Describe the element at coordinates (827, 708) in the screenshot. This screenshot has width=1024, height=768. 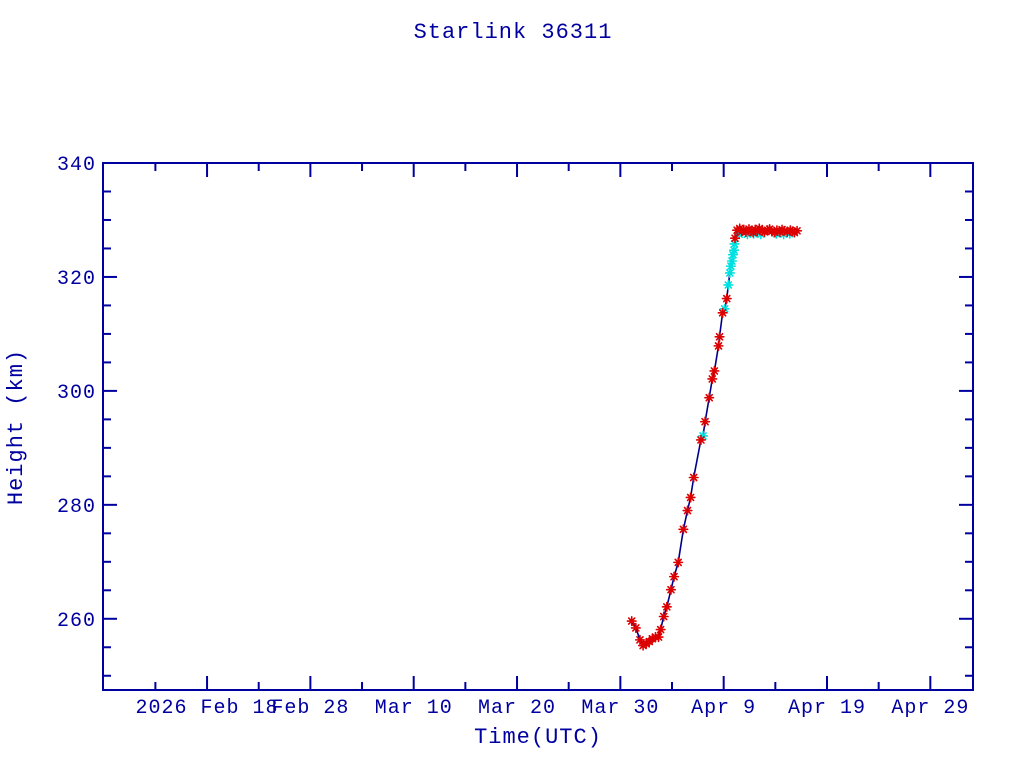
I see `x-tick-label: Apr 19` at that location.